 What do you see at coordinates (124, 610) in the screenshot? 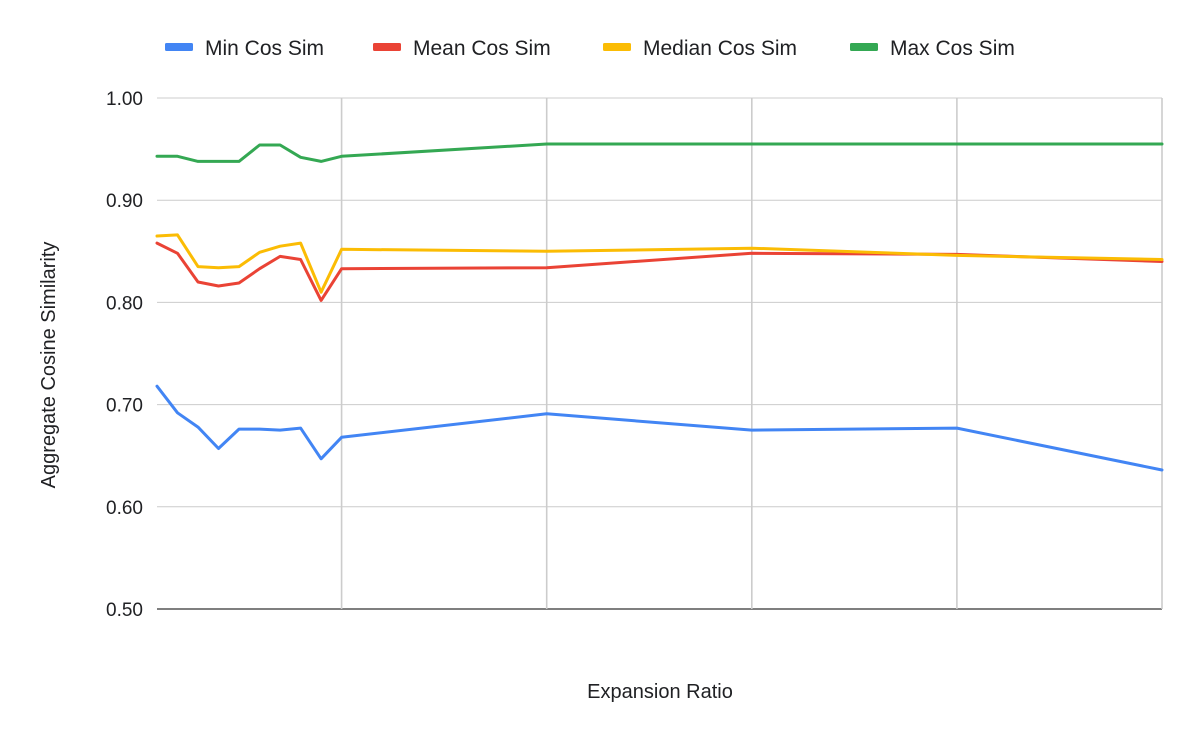
I see `y-tick-label: 0.50` at bounding box center [124, 610].